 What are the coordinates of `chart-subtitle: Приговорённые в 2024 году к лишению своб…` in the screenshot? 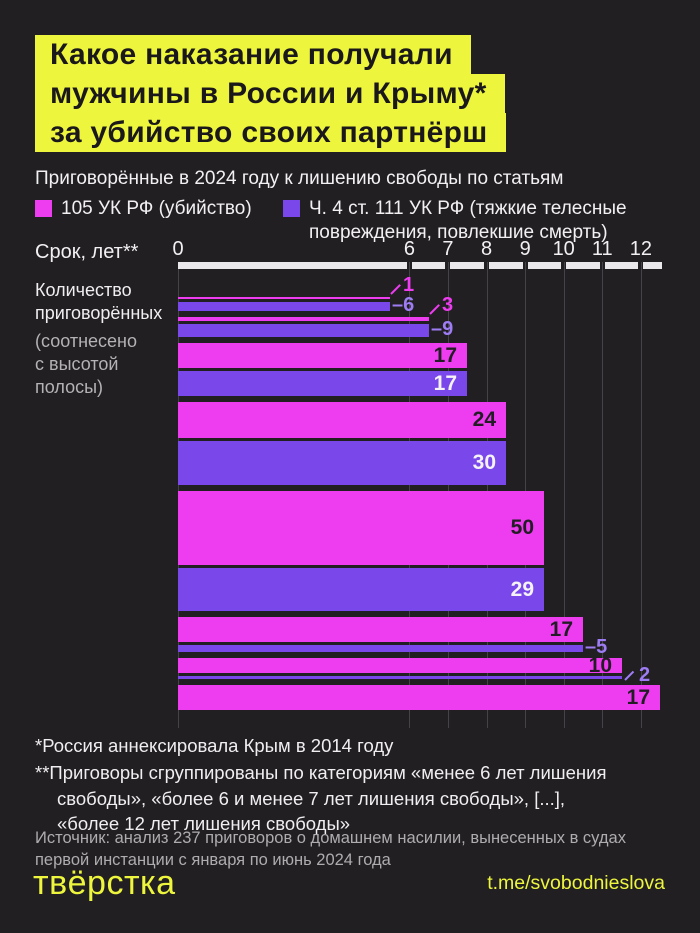 It's located at (299, 178).